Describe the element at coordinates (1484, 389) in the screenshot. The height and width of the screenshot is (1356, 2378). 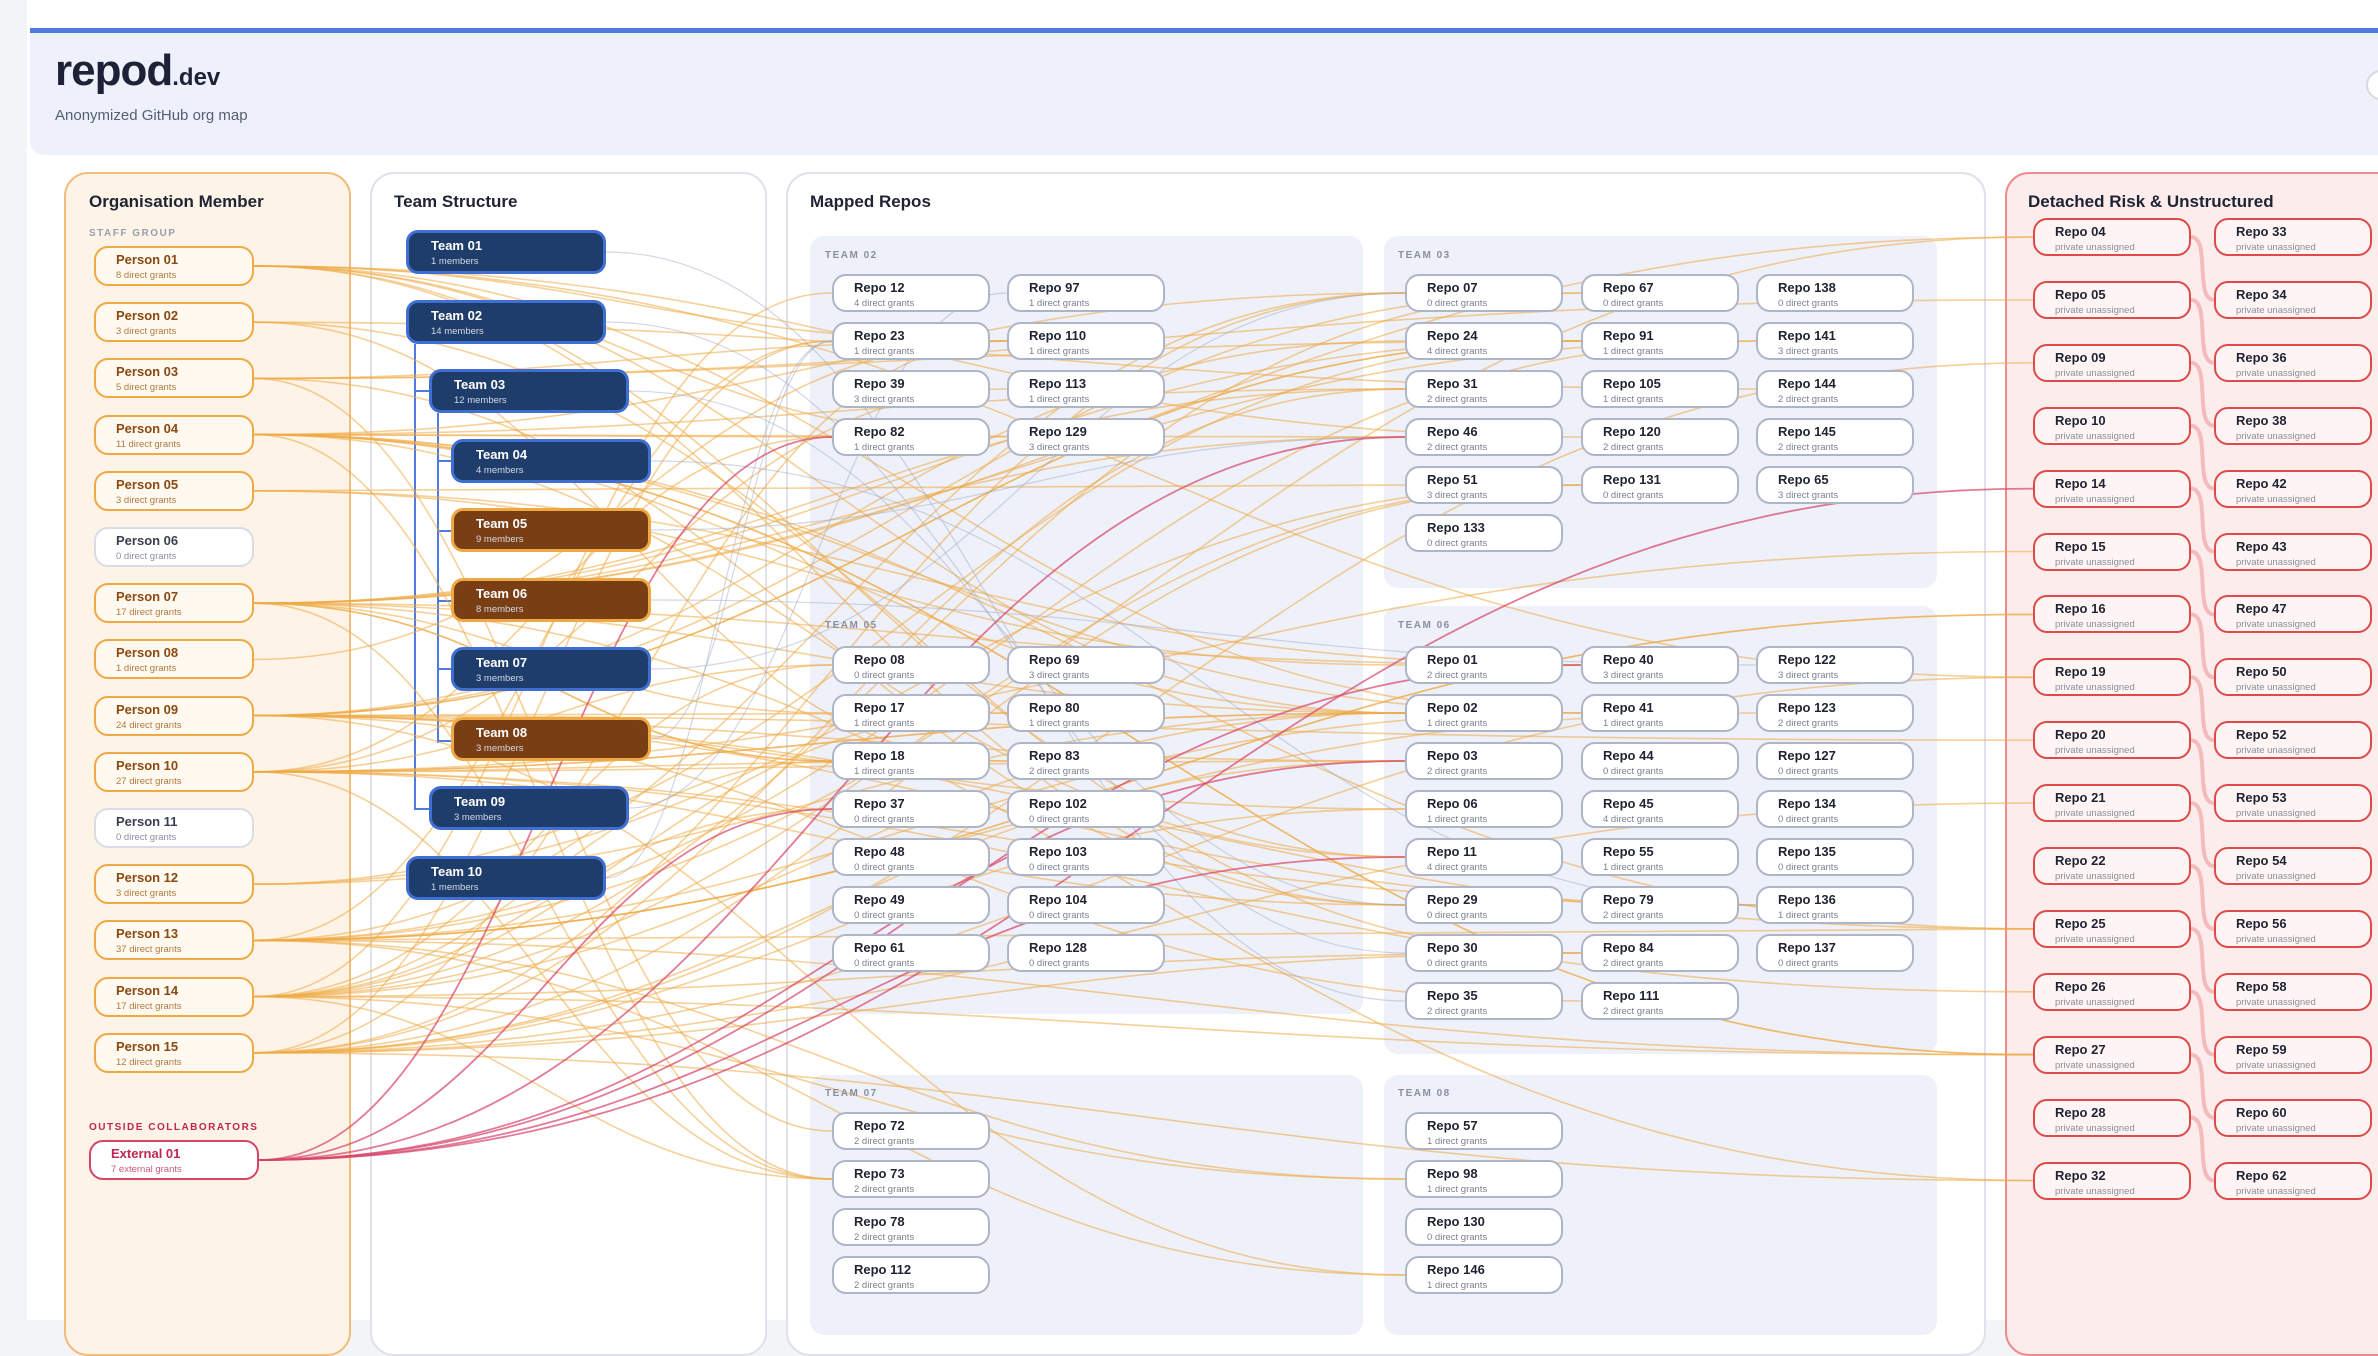
I see `repo-node: Repo 31 2 direct grants` at that location.